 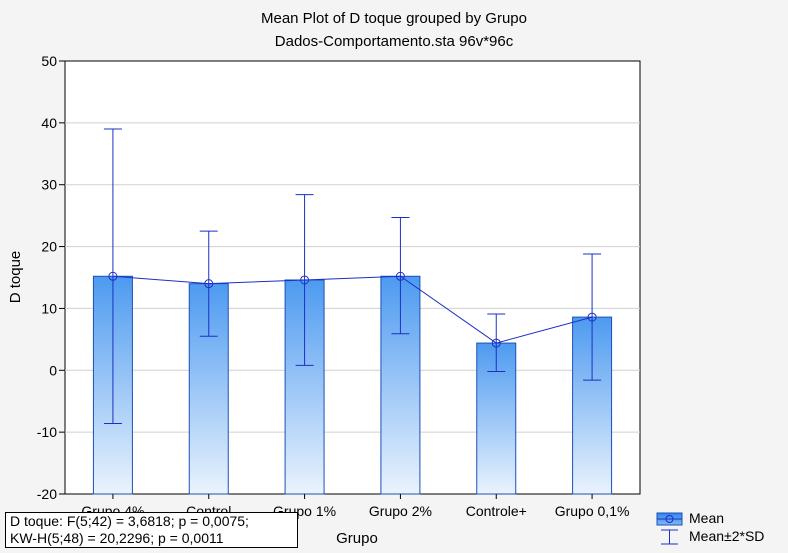 I want to click on chart-subtitle: Dados-Comportamento.sta 96v*96c, so click(x=394, y=41).